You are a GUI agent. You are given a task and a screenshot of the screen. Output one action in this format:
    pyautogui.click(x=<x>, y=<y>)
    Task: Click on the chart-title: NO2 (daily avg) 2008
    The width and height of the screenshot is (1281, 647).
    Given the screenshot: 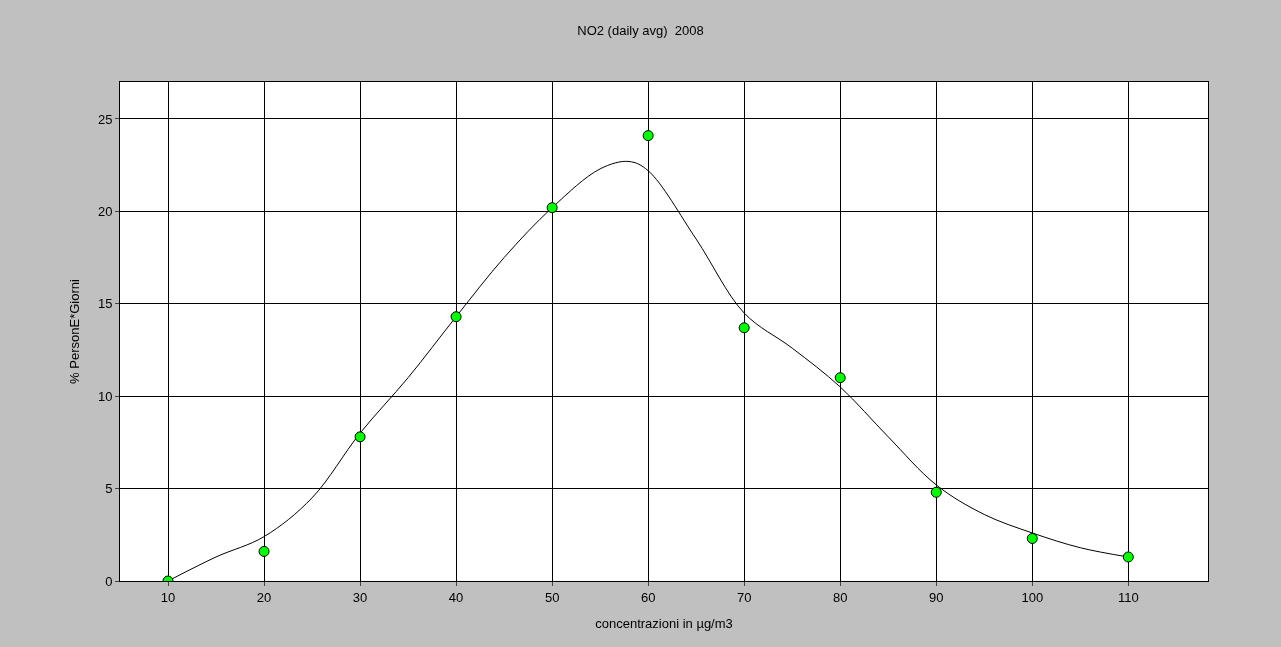 What is the action you would take?
    pyautogui.click(x=640, y=30)
    